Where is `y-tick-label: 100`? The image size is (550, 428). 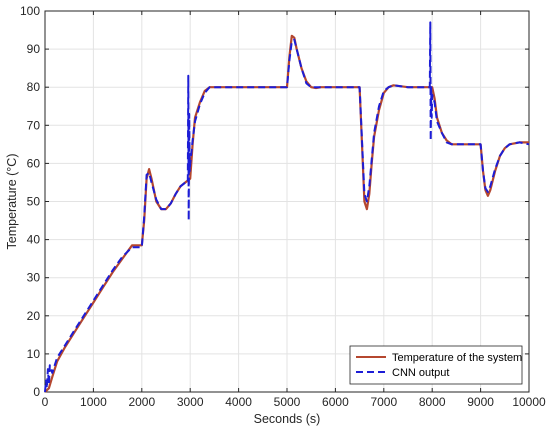 y-tick-label: 100 is located at coordinates (30, 11).